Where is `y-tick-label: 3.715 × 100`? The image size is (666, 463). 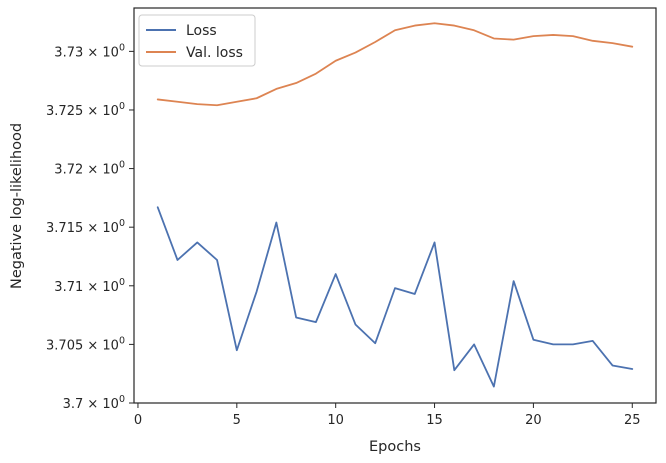
y-tick-label: 3.715 × 100 is located at coordinates (85, 227).